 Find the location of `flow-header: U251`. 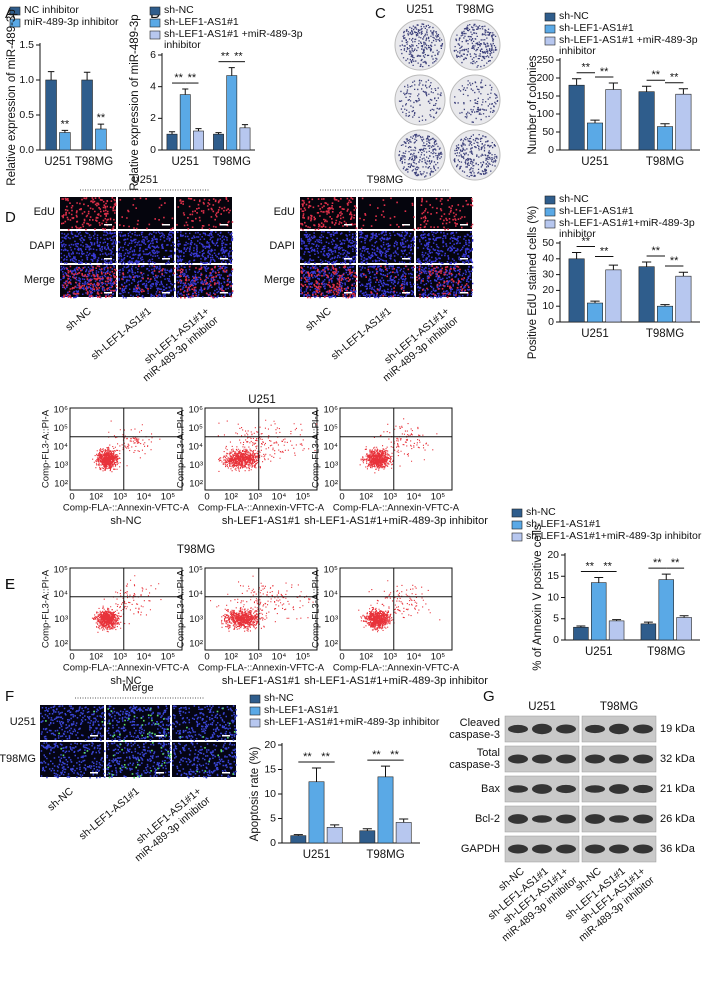

flow-header: U251 is located at coordinates (262, 400).